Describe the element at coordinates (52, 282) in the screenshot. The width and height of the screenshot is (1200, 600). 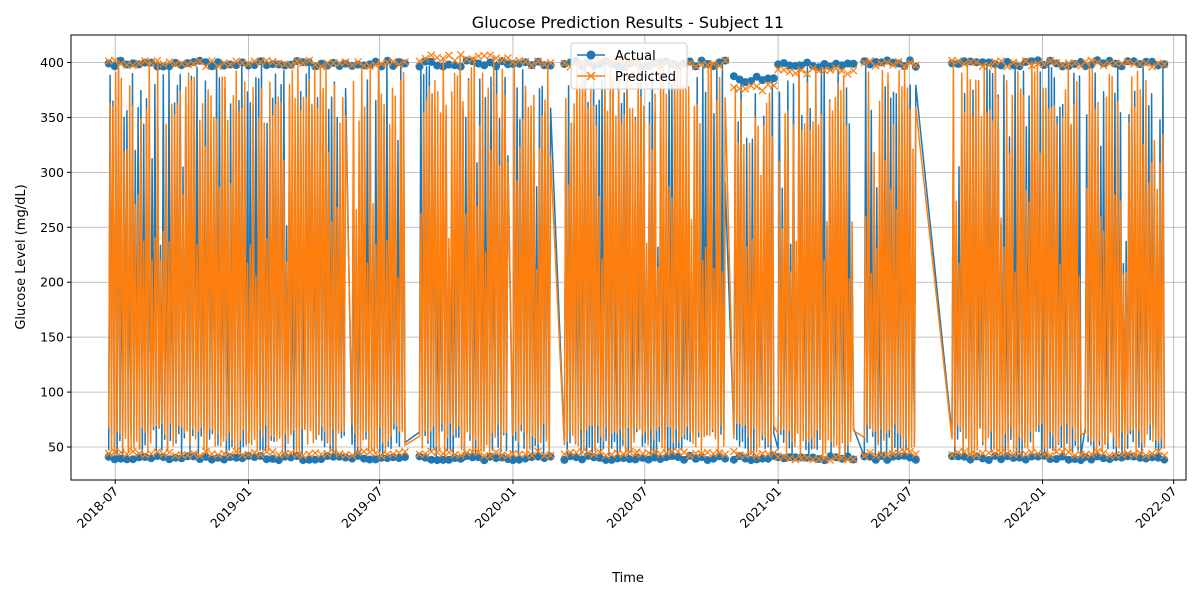
I see `y-tick-label: 200` at that location.